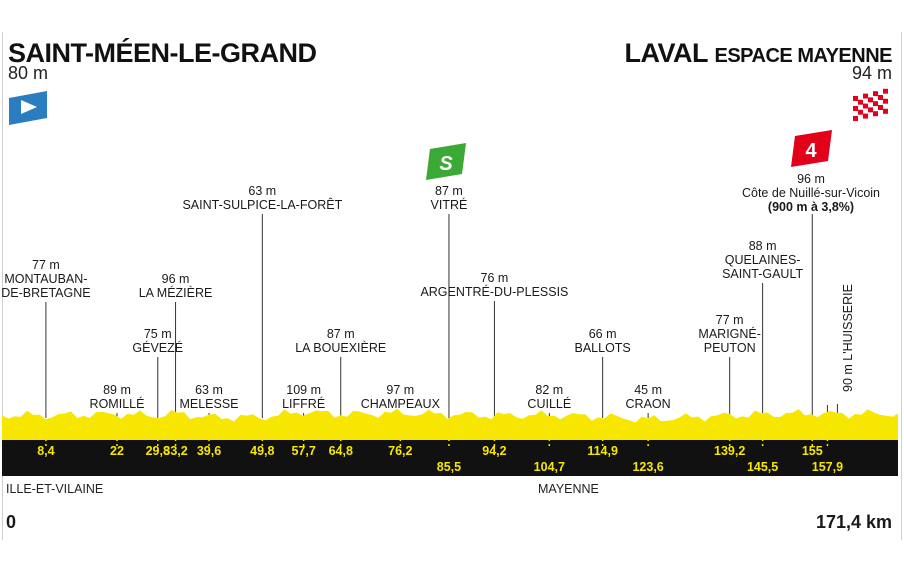 The width and height of the screenshot is (904, 576). I want to click on distance-total: 171,4 km, so click(853, 522).